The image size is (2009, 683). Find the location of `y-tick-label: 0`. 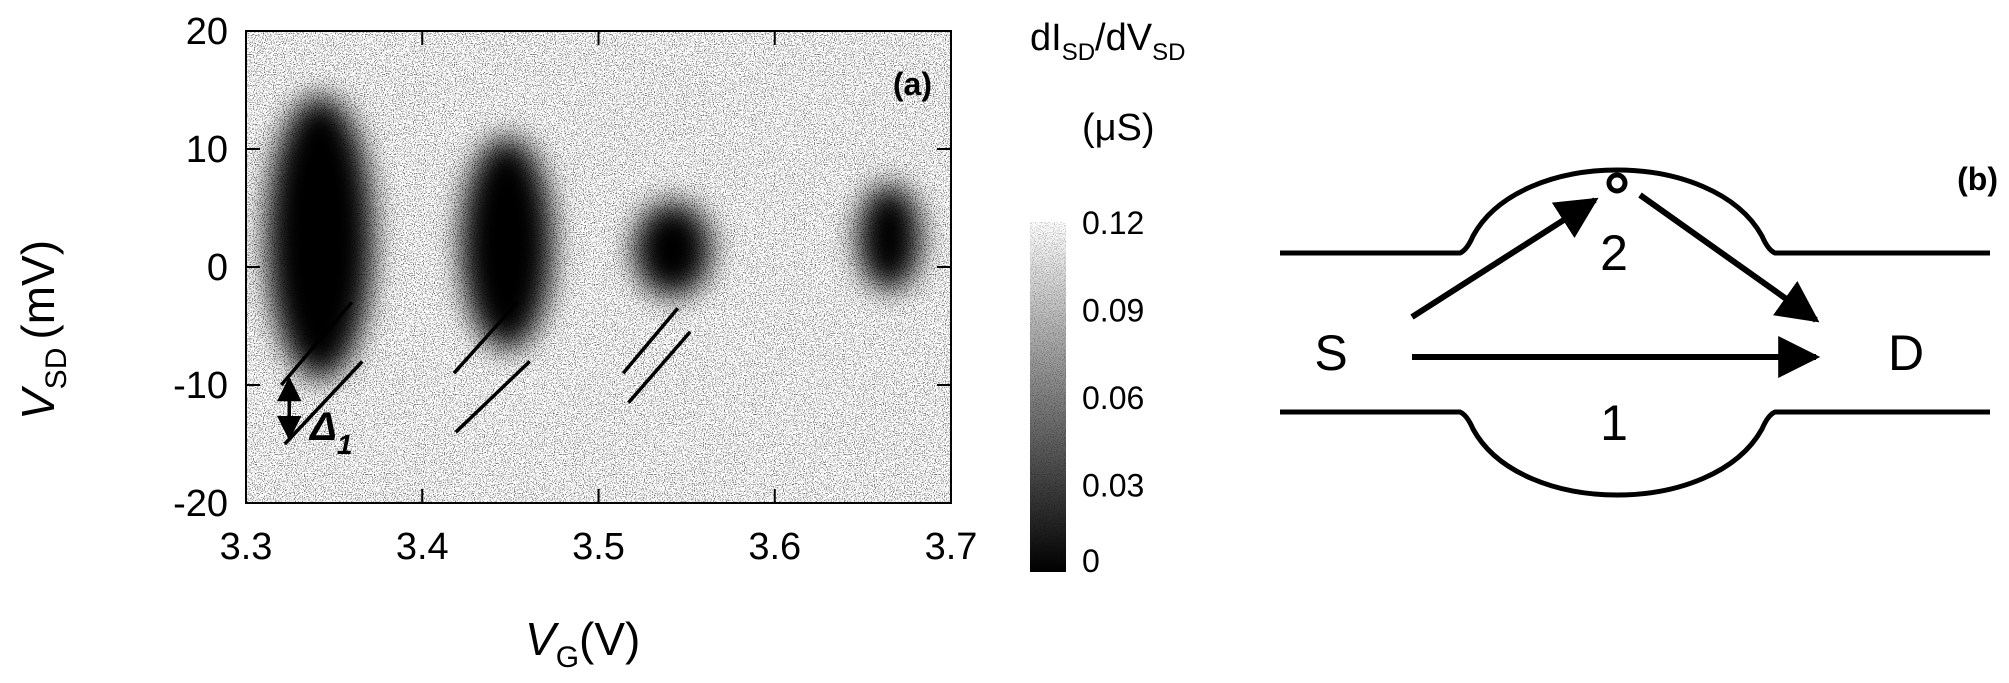

y-tick-label: 0 is located at coordinates (217, 268).